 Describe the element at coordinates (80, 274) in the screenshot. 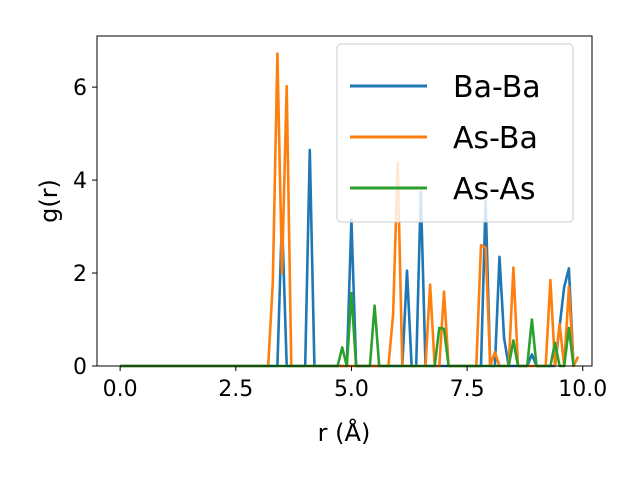

I see `y-tick-label: 2` at that location.